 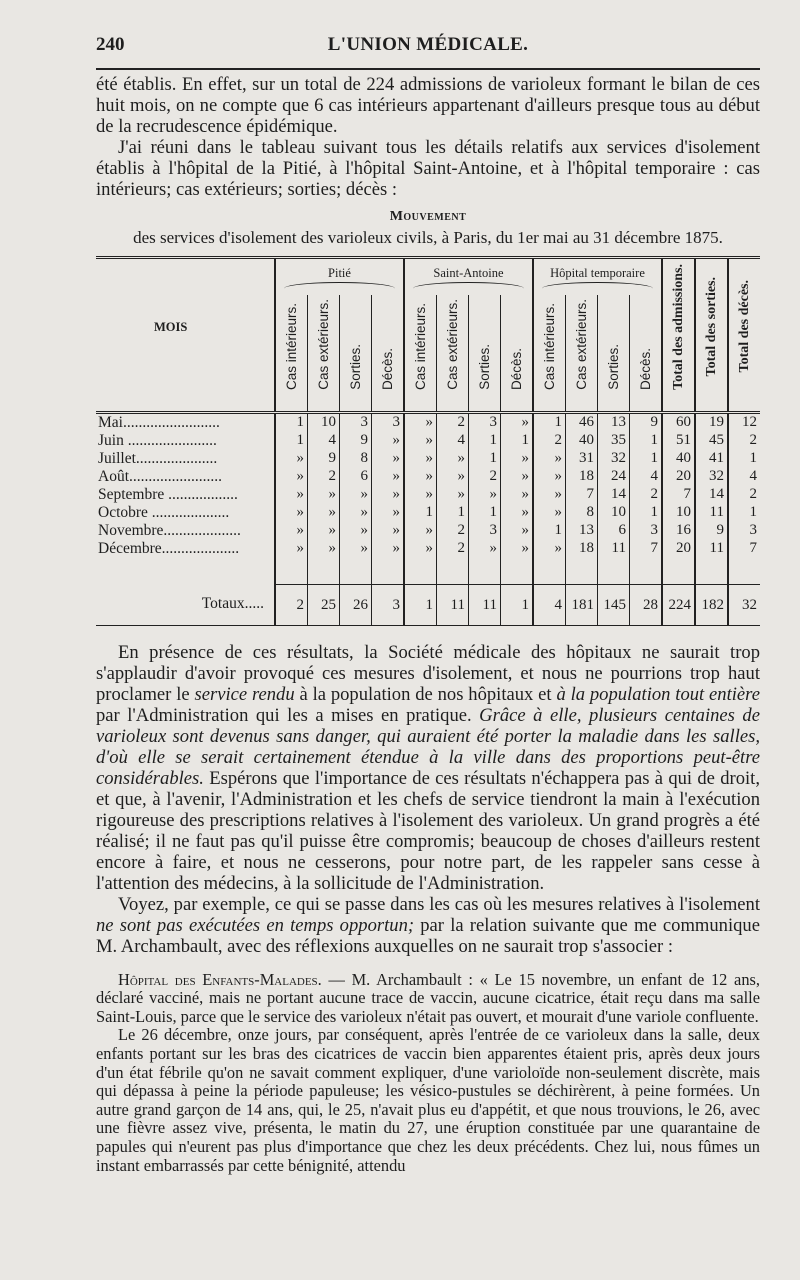 I want to click on header-separator, so click(x=428, y=404).